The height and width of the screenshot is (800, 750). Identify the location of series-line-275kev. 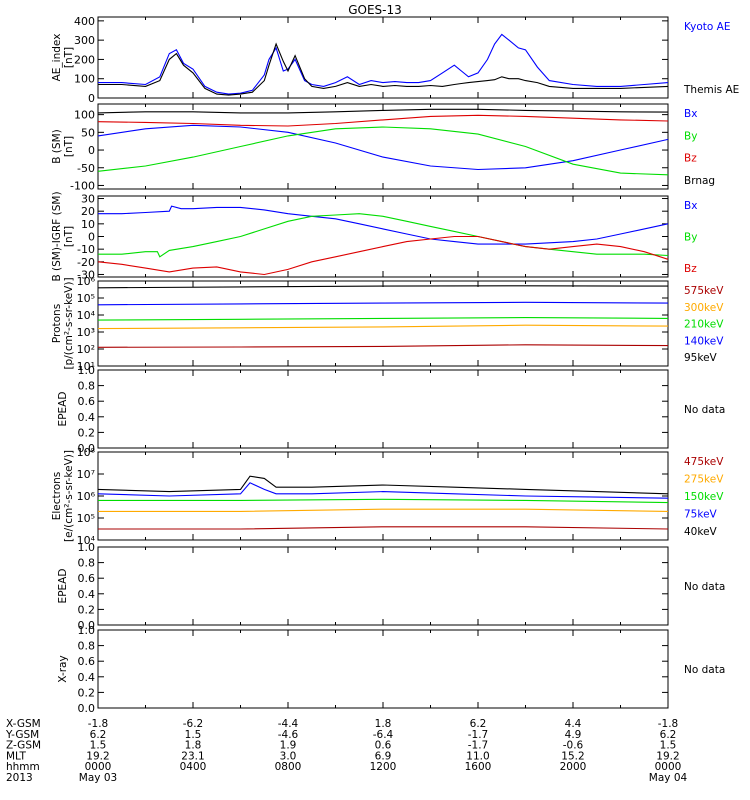
(383, 490).